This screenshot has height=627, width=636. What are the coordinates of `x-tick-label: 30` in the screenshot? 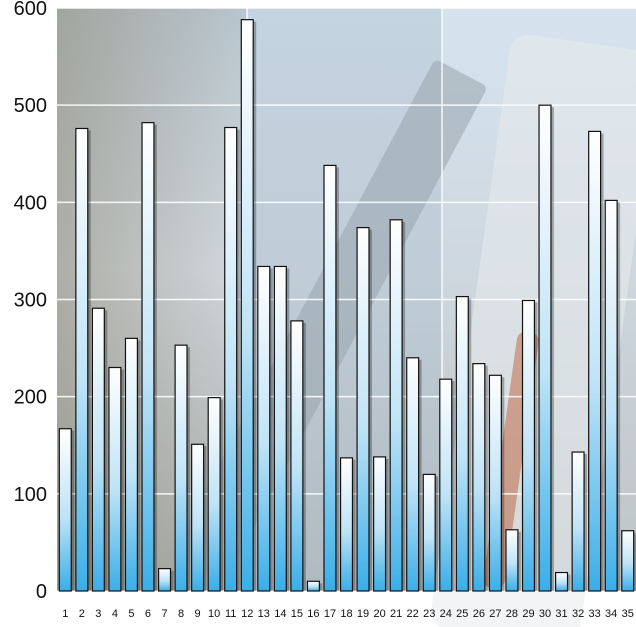 It's located at (545, 614).